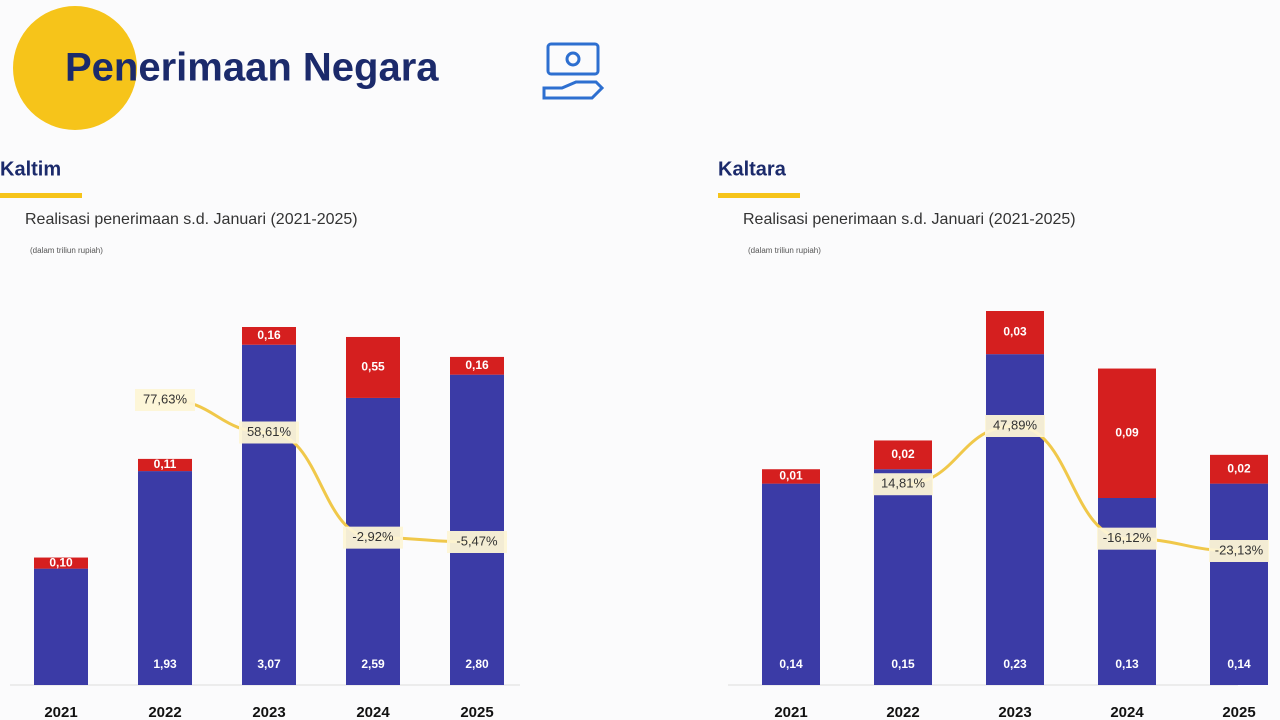 The width and height of the screenshot is (1280, 720). I want to click on growth-label: -23,13%, so click(1239, 549).